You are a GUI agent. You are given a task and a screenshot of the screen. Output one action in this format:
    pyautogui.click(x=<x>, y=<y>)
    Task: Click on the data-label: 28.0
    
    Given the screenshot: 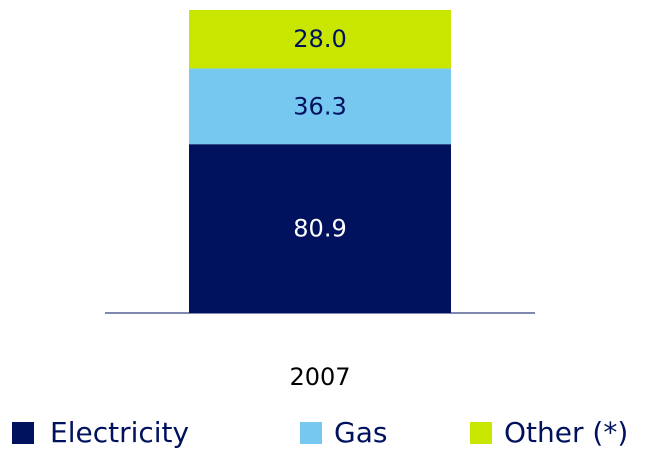 What is the action you would take?
    pyautogui.click(x=319, y=39)
    